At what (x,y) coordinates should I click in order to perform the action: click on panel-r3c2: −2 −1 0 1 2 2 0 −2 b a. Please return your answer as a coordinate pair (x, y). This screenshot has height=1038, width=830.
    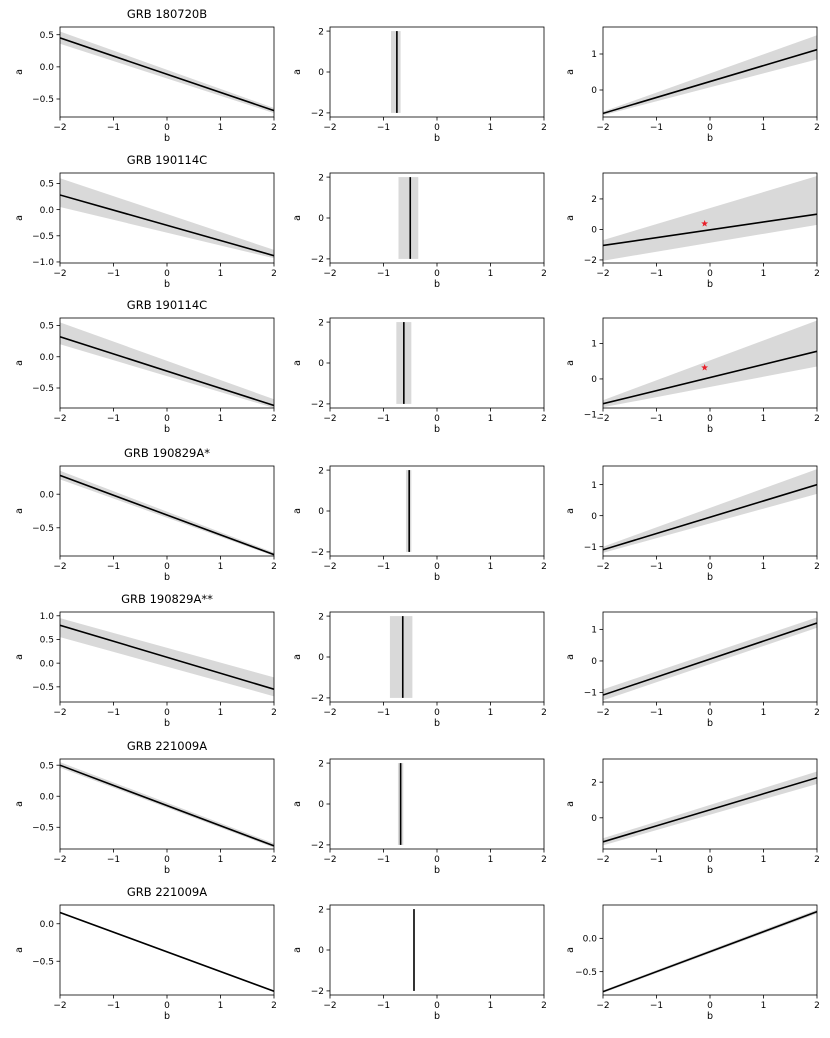
    Looking at the image, I should click on (419, 376).